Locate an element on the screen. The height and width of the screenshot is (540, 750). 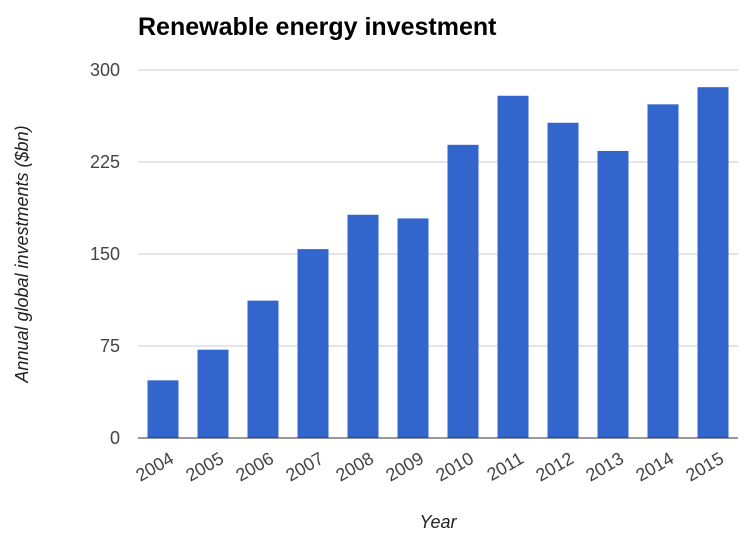
x-tick-label: 2011 is located at coordinates (505, 466).